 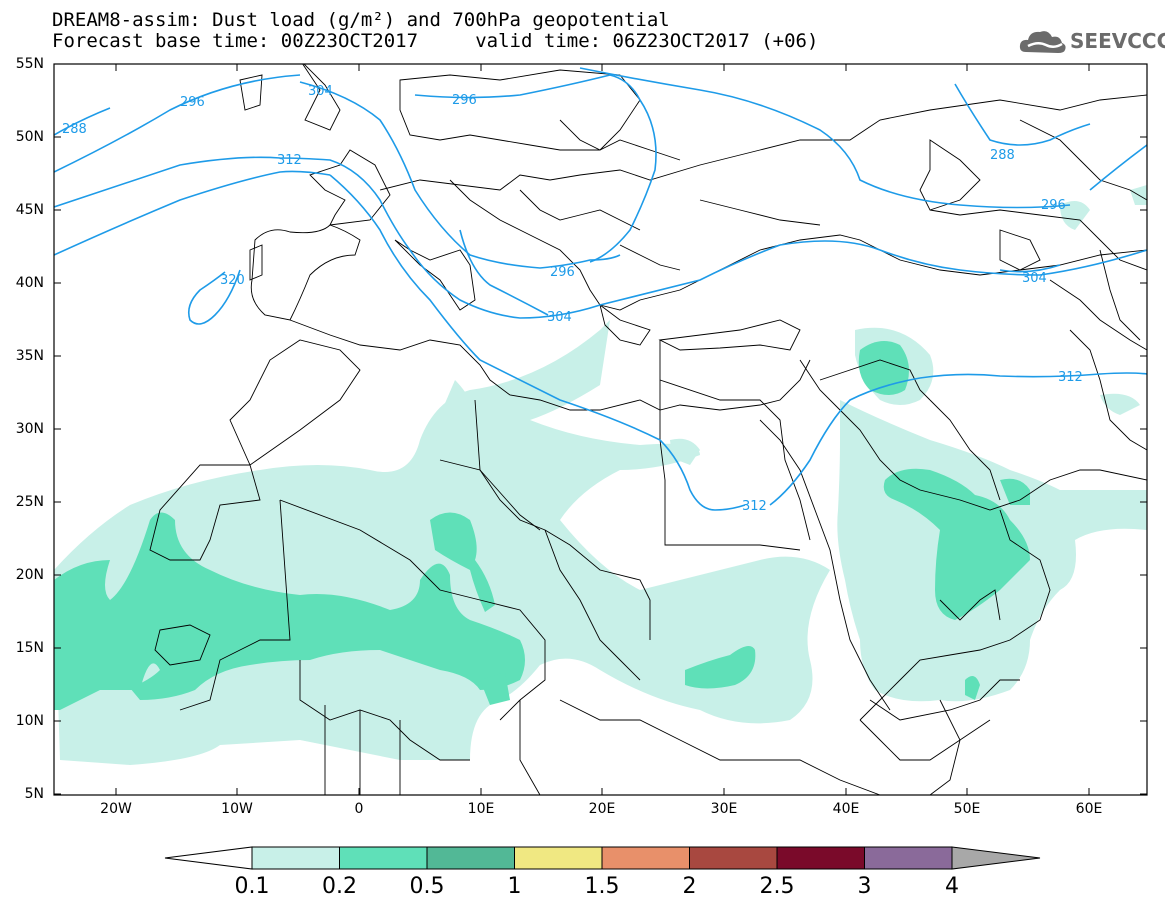 I want to click on colorbar, so click(x=602, y=858).